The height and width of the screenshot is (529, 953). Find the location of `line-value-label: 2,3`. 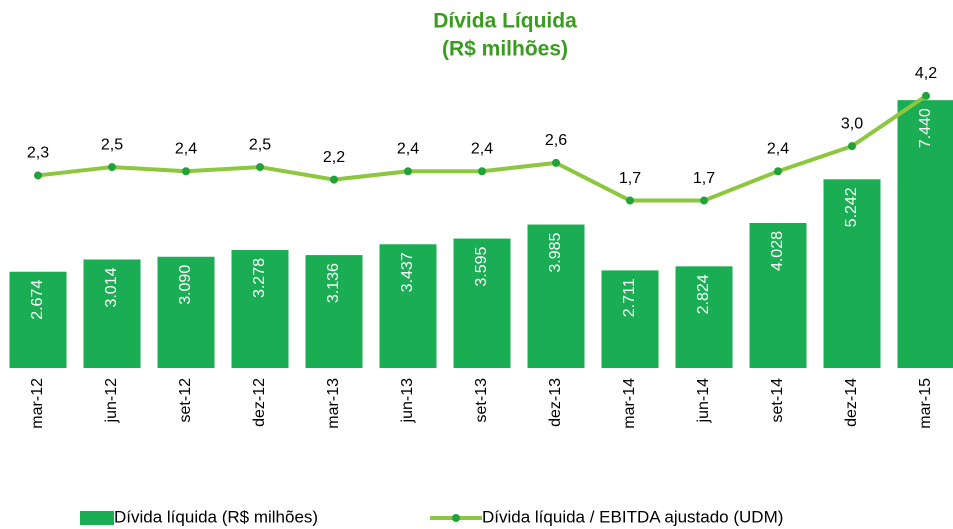

line-value-label: 2,3 is located at coordinates (38, 153).